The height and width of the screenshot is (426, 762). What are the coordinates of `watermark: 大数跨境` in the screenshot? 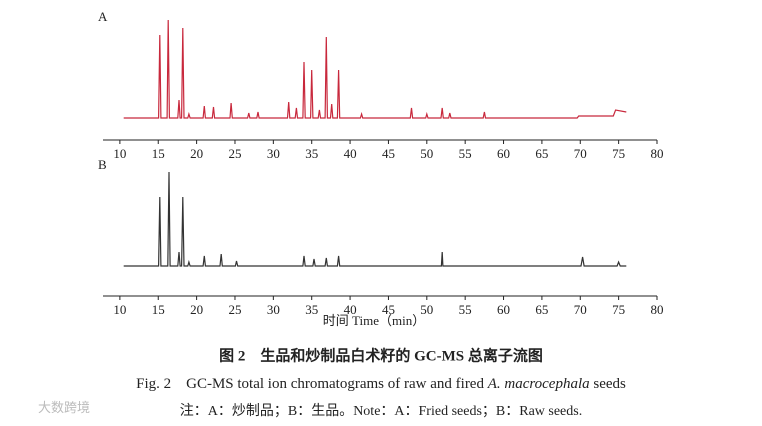 It's located at (64, 407).